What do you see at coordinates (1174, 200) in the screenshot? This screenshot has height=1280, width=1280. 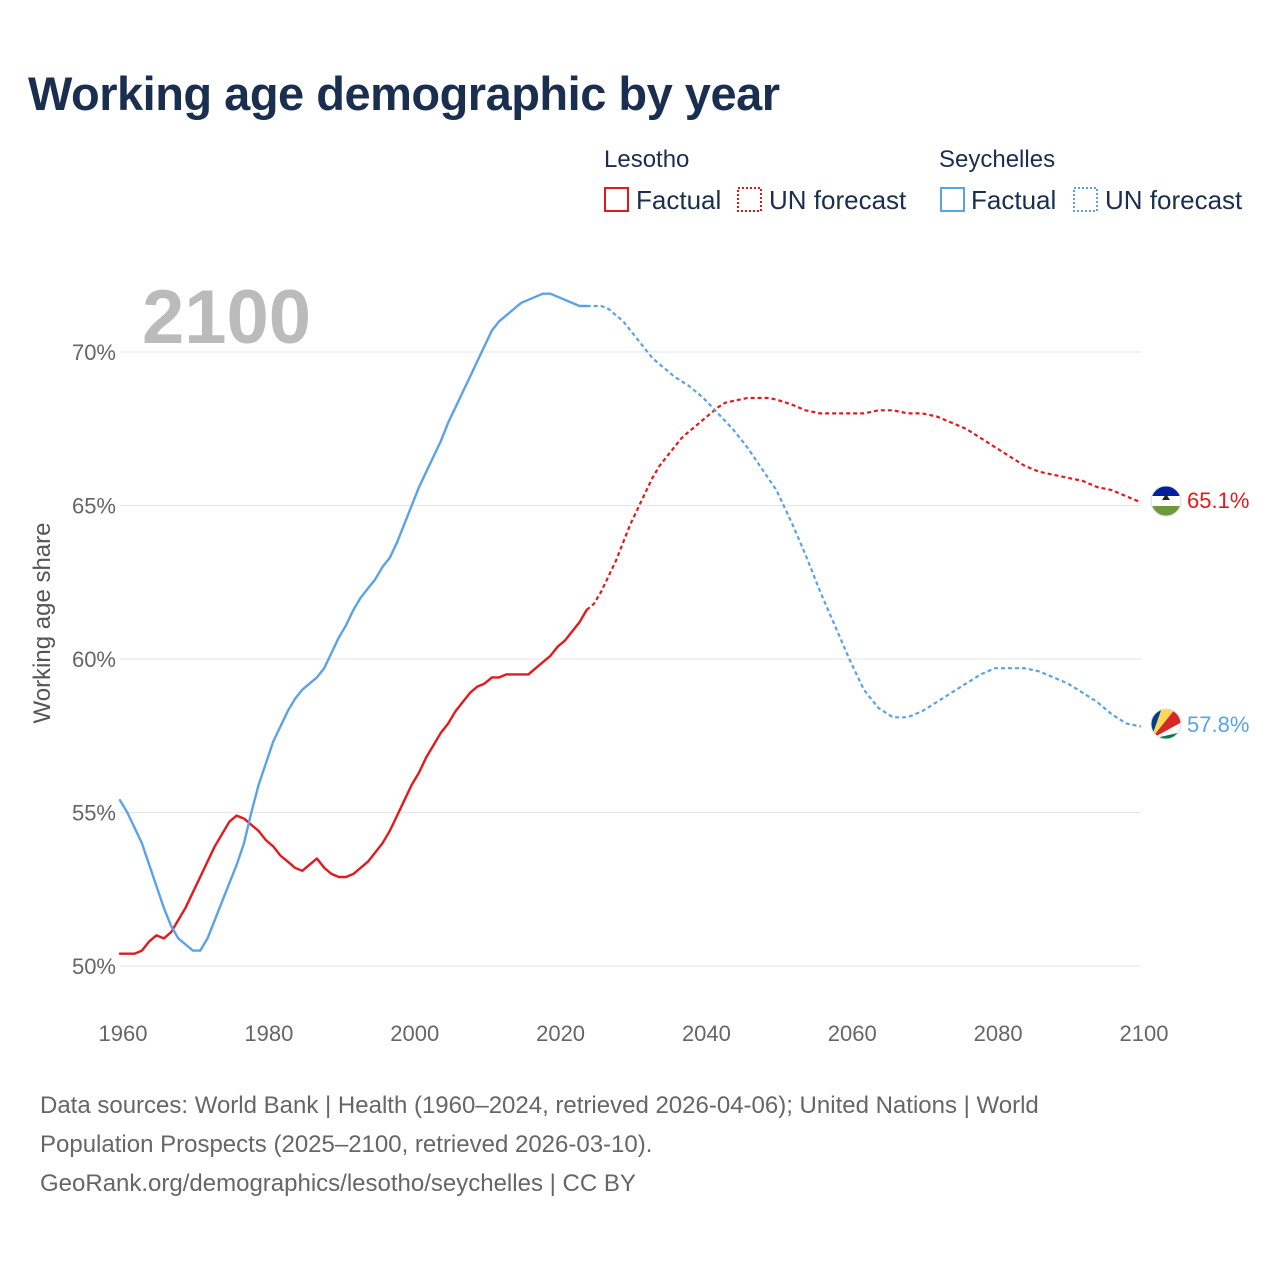 I see `legend-label-seychelles-forecast: UN forecast` at bounding box center [1174, 200].